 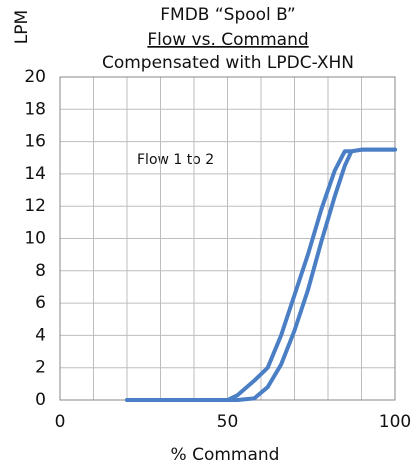 I want to click on y-tick-label: 8, so click(x=40, y=271).